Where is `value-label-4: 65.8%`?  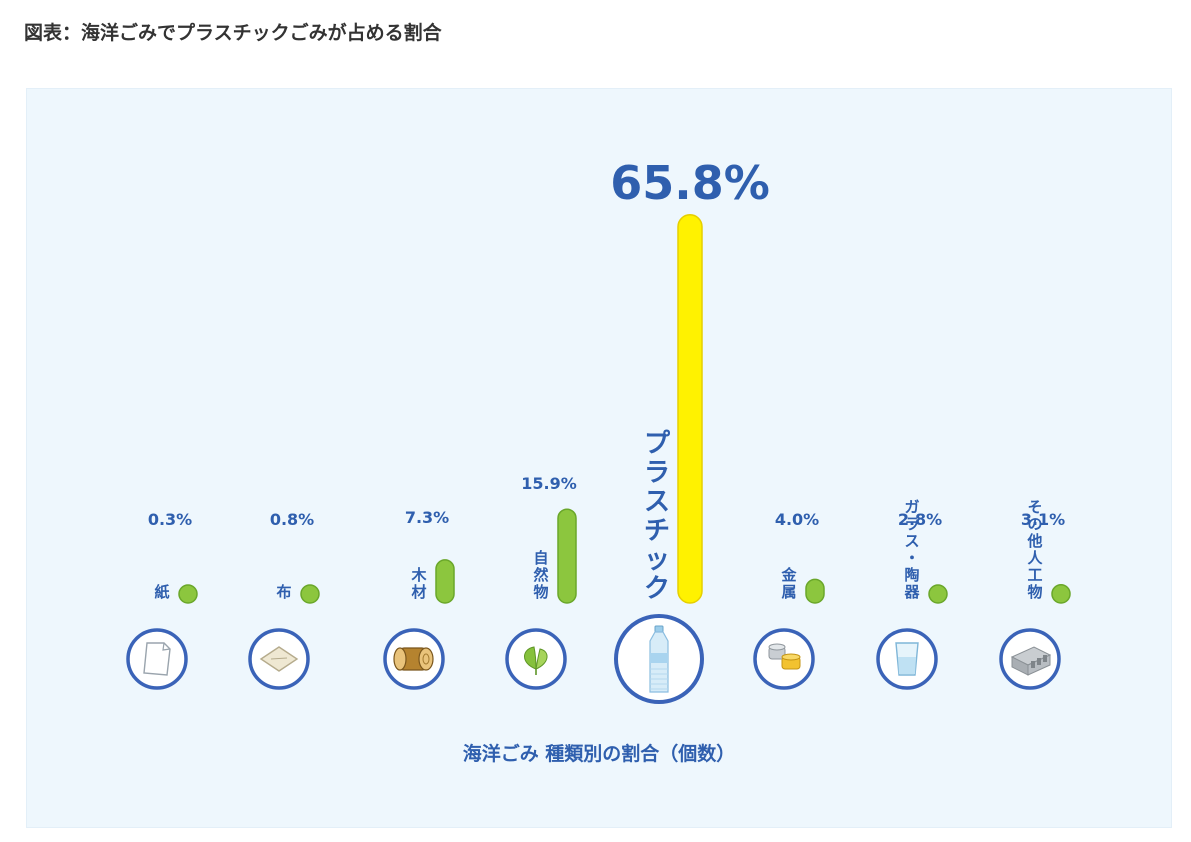 value-label-4: 65.8% is located at coordinates (690, 183).